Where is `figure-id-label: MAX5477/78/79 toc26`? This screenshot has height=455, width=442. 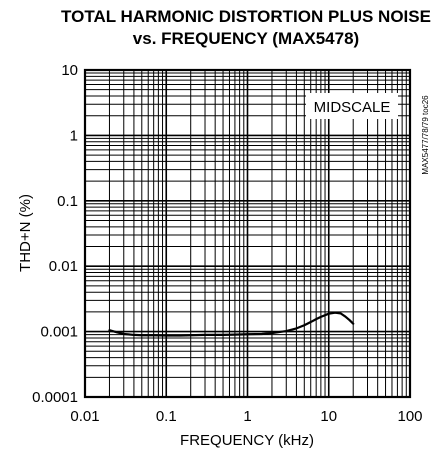 figure-id-label: MAX5477/78/79 toc26 is located at coordinates (425, 135).